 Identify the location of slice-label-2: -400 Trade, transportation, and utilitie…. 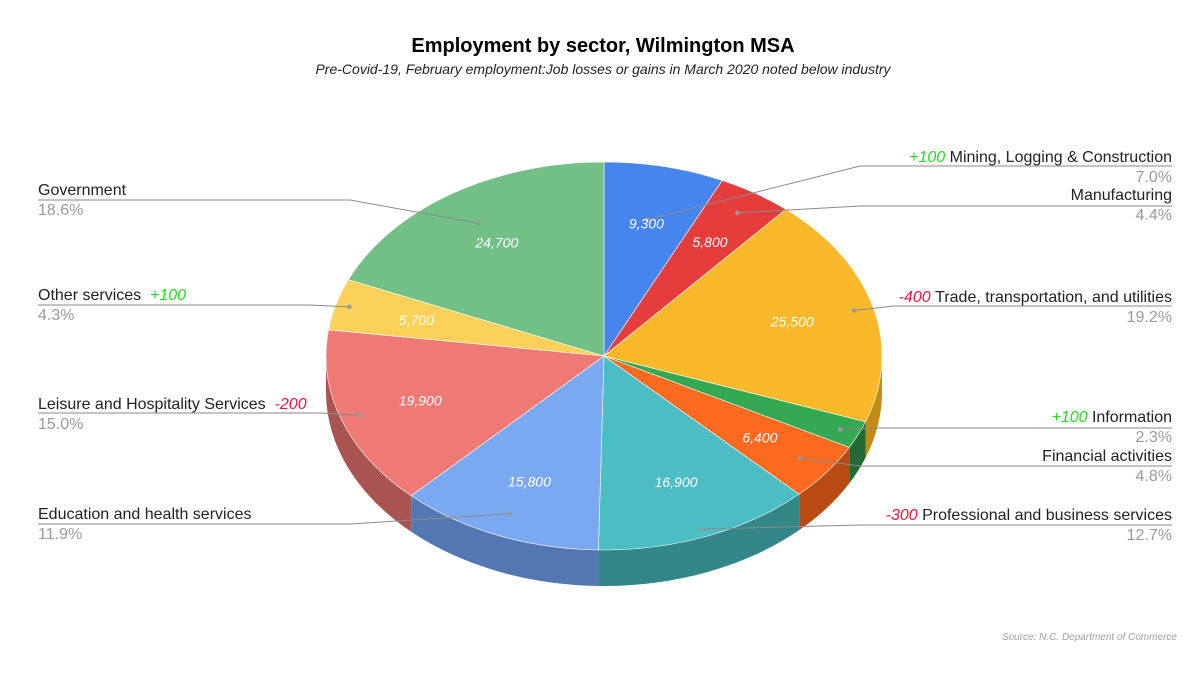
(1035, 297).